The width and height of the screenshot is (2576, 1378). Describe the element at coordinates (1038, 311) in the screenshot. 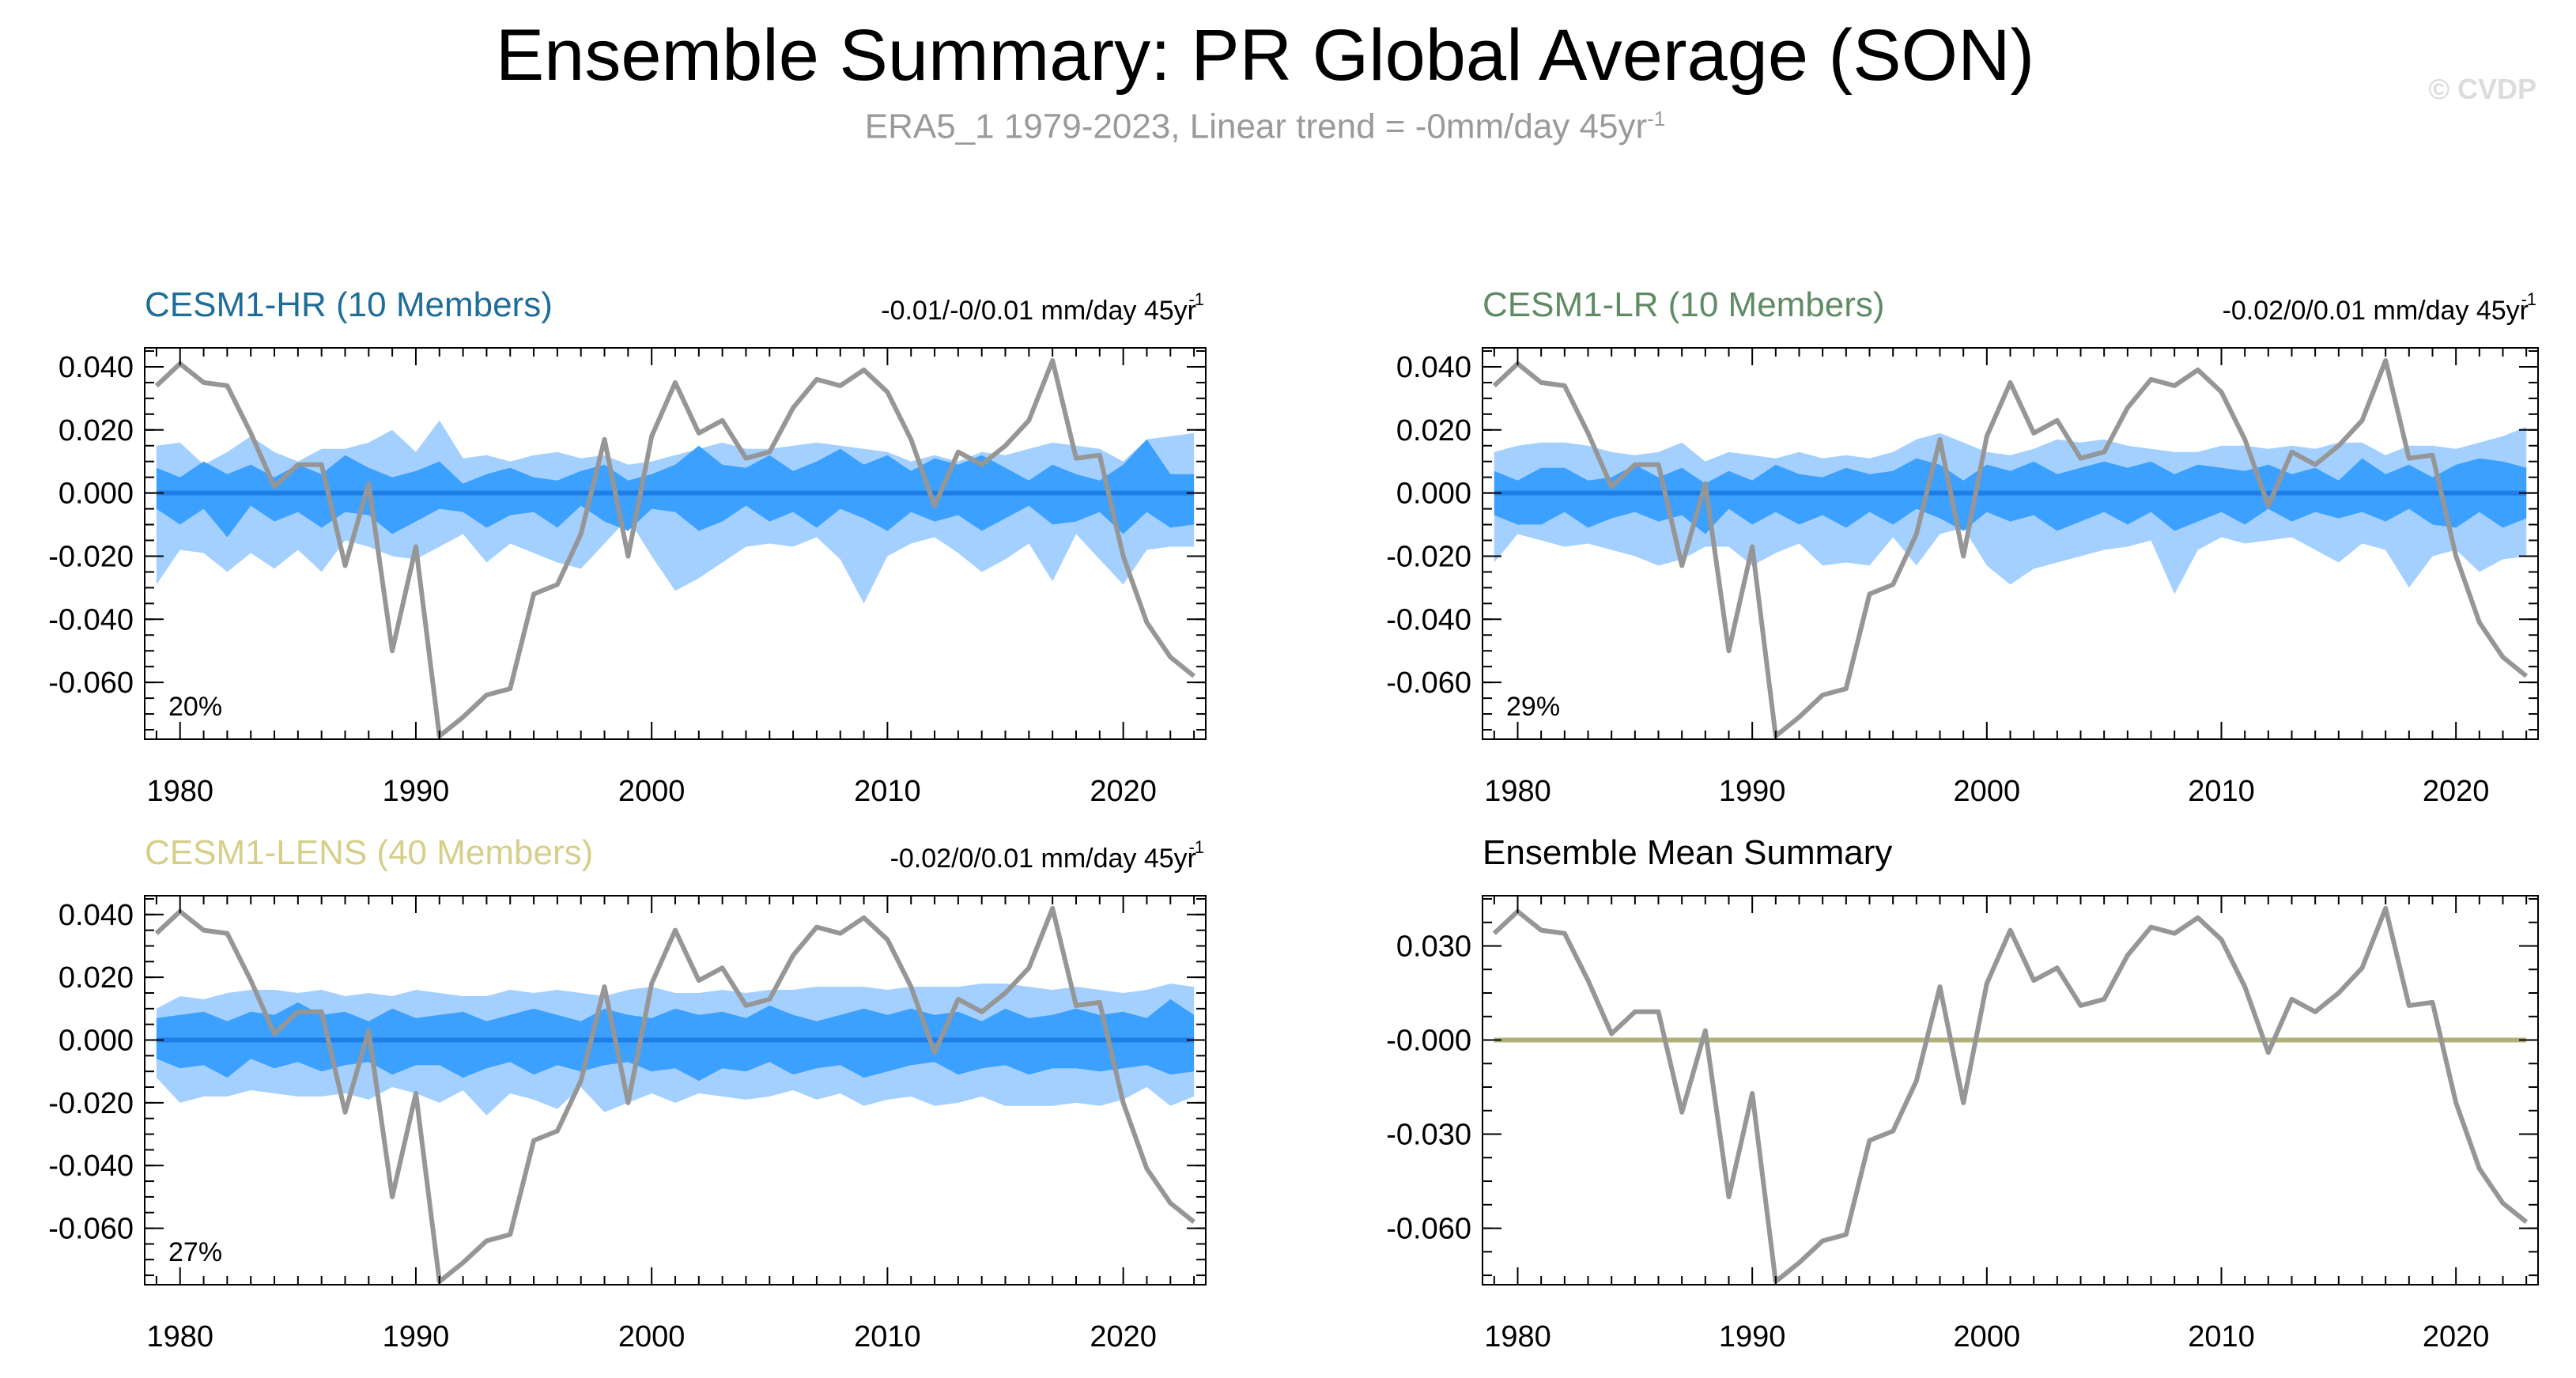

I see `trend-label: -0.01/-0/0.01 mm/day 45yr` at that location.